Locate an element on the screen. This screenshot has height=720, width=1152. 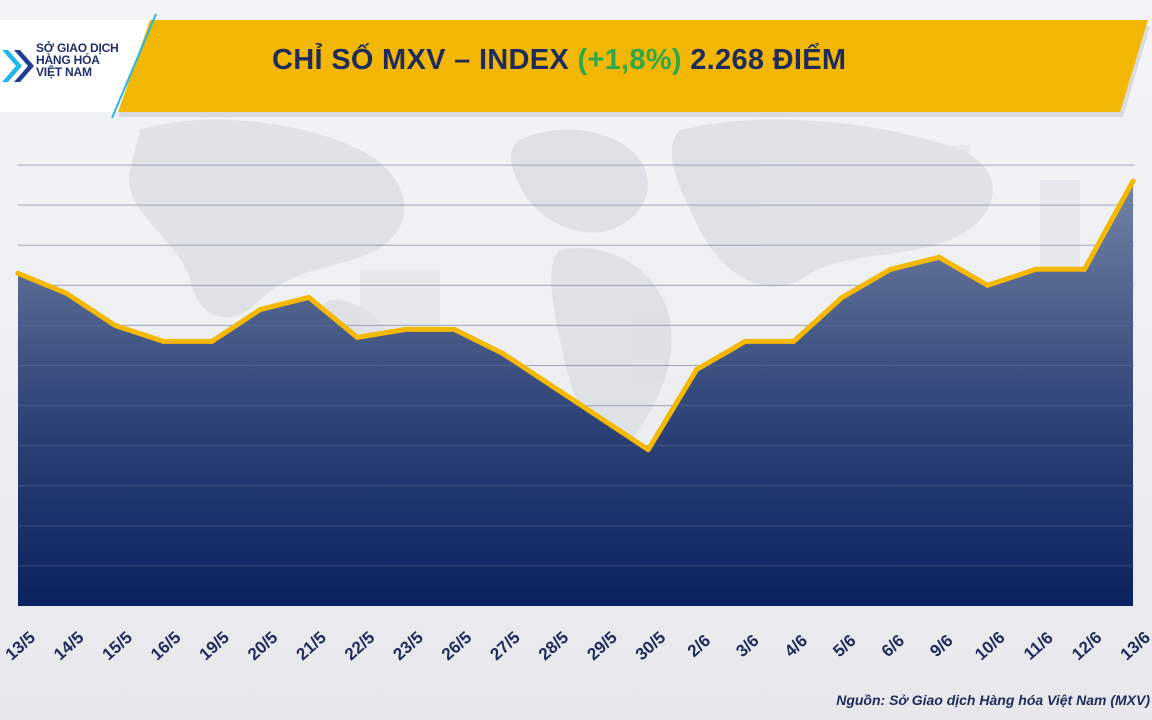
logo-panel is located at coordinates (75, 66).